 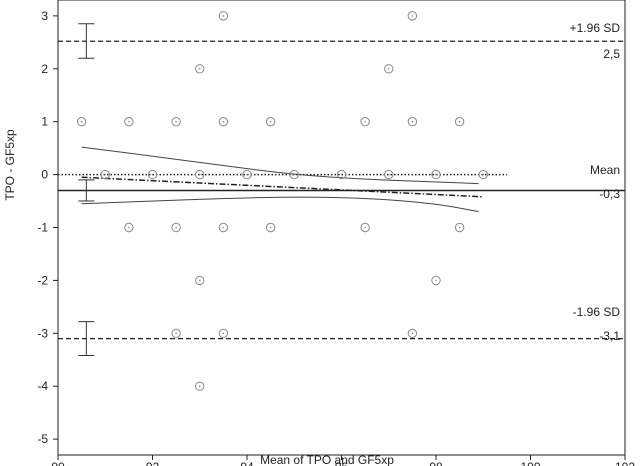 I want to click on regression-line, so click(x=282, y=187).